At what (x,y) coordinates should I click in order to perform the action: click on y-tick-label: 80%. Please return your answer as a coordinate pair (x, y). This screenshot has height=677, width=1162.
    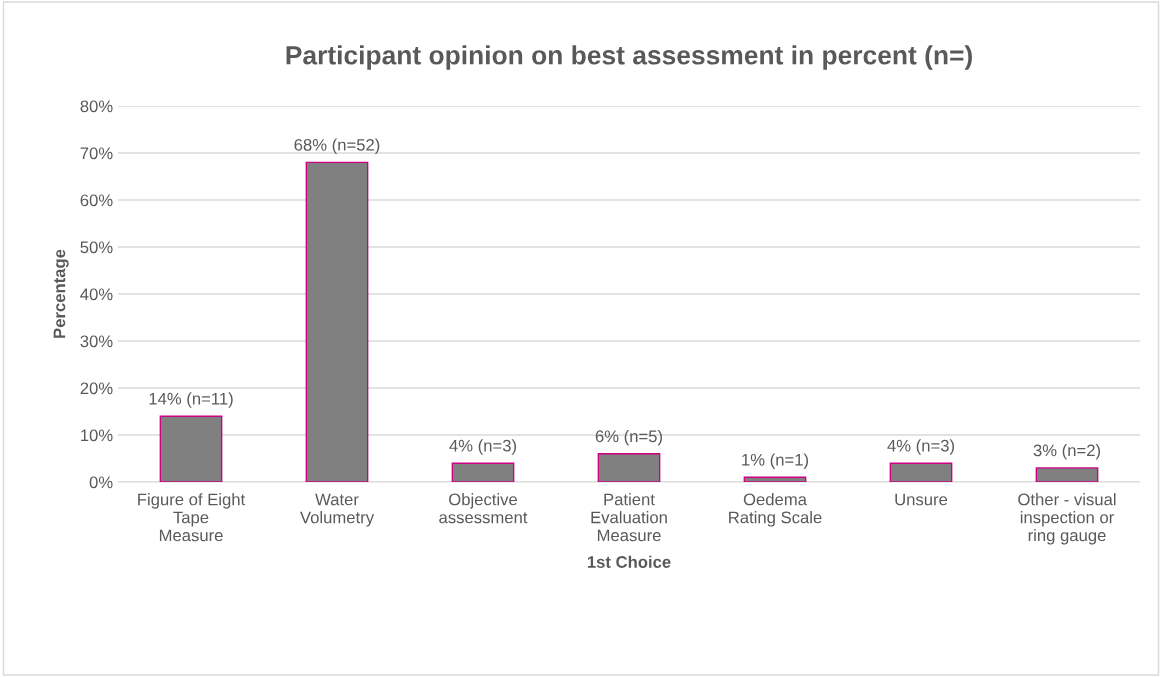
    Looking at the image, I should click on (96, 106).